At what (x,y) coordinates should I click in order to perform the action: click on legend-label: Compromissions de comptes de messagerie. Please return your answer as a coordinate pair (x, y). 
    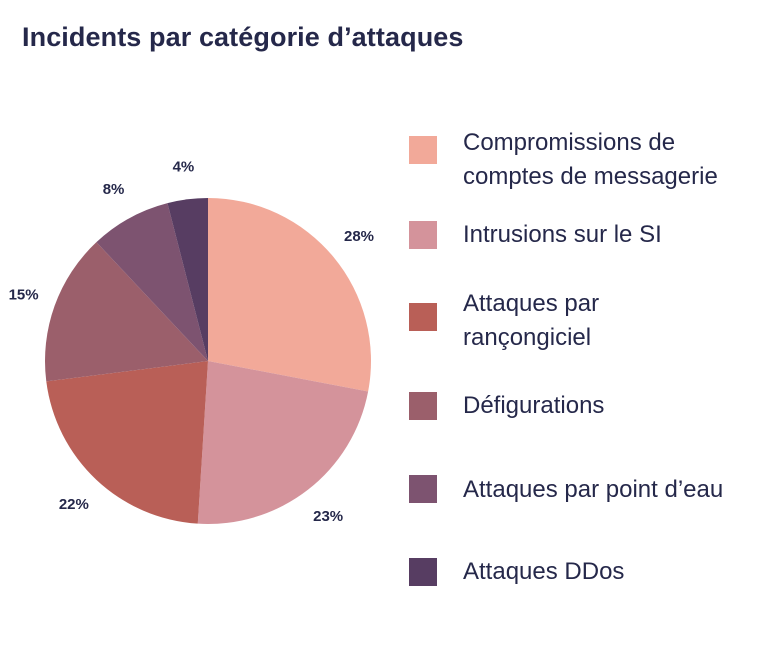
    Looking at the image, I should click on (590, 159).